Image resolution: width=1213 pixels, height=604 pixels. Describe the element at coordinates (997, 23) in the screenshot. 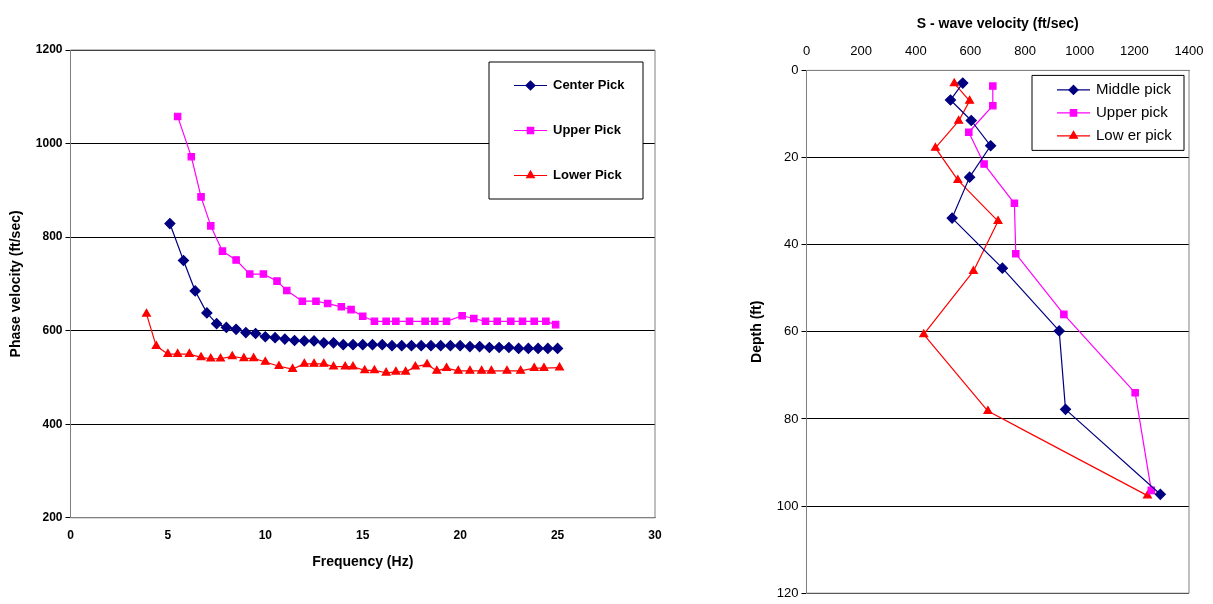

I see `x-axis-title: S - wave velocity (ft/sec)` at that location.